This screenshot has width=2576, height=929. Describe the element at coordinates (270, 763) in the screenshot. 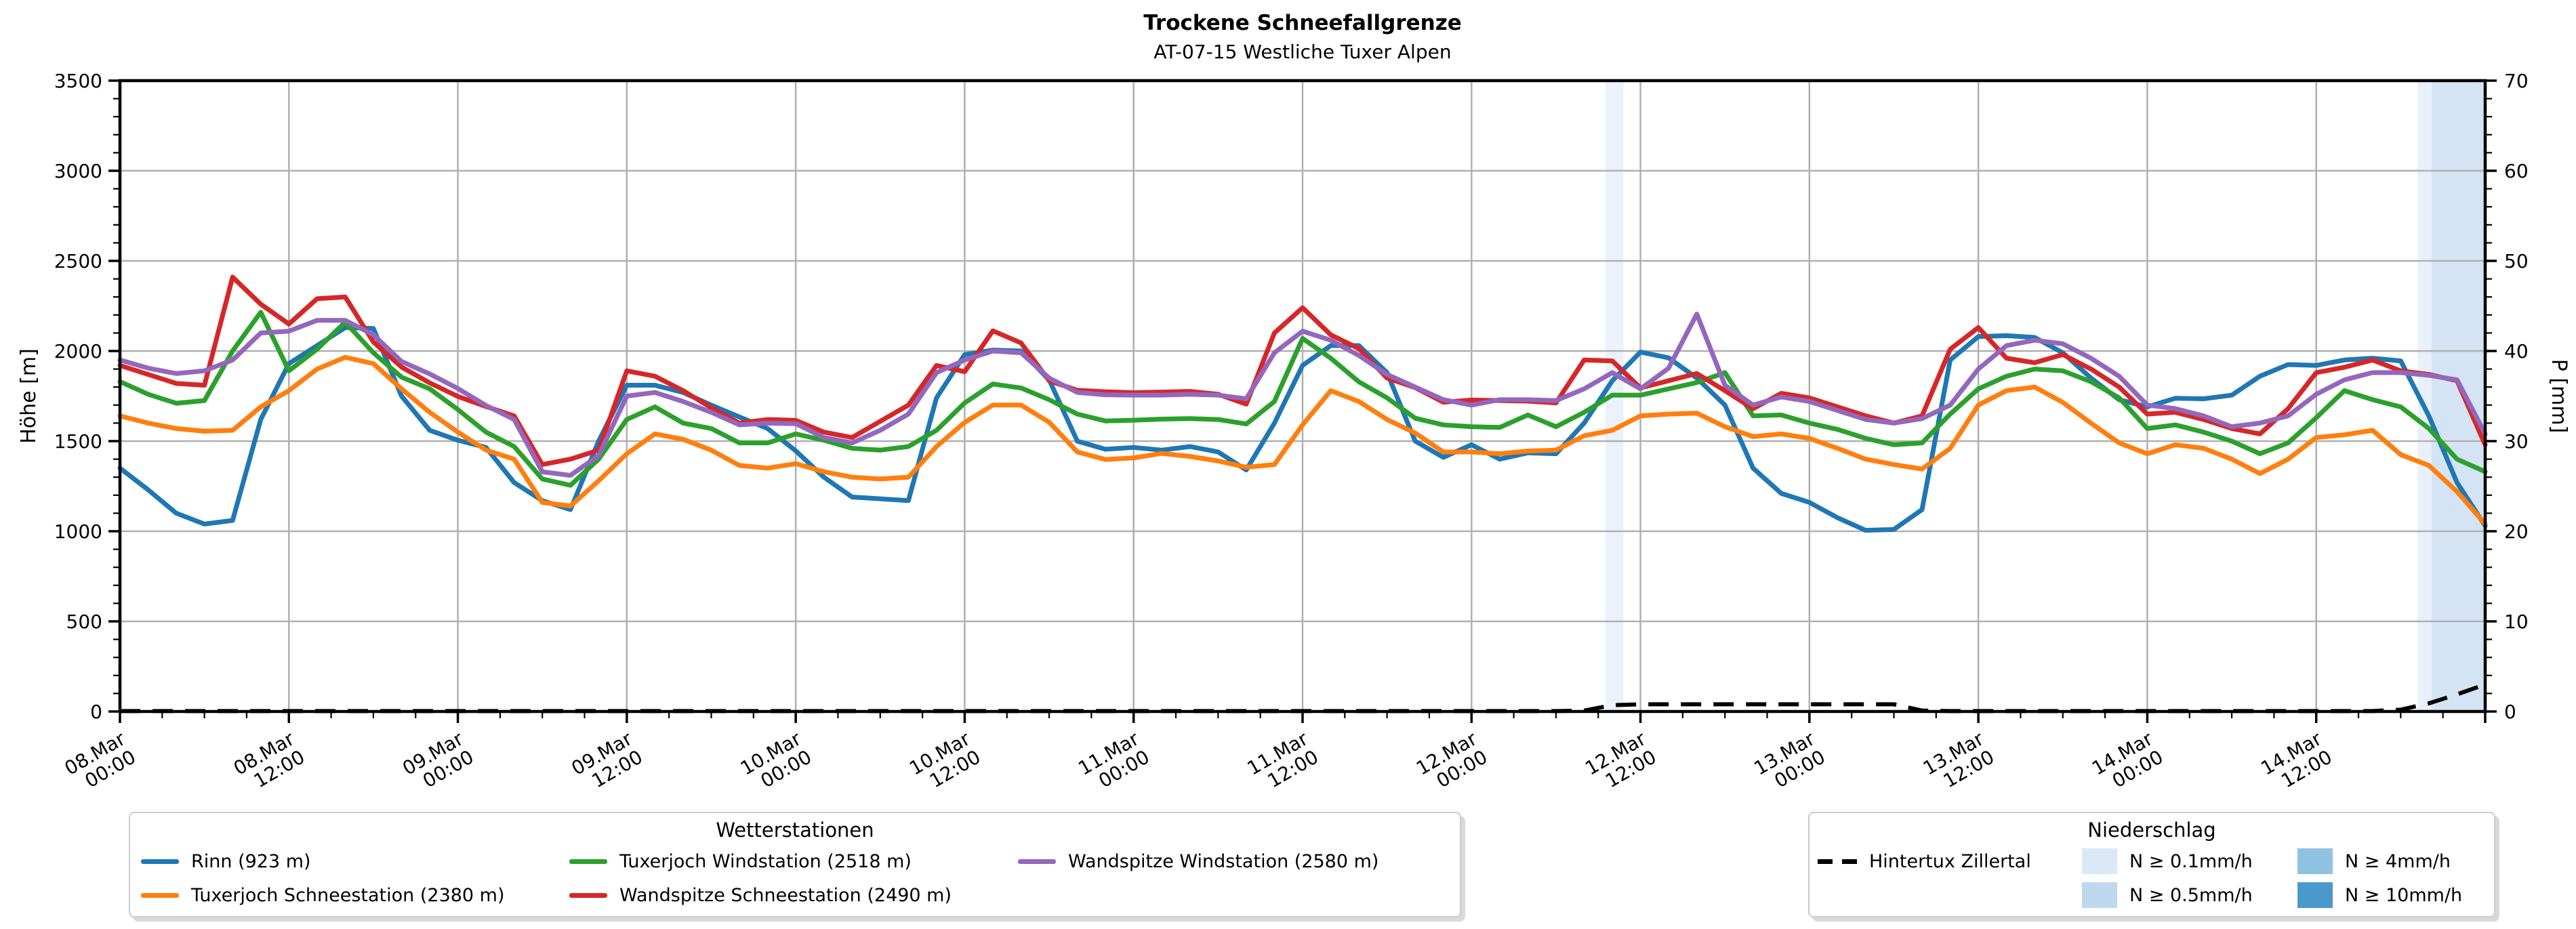

I see `x-tick-label: 08.Mar12:00` at that location.